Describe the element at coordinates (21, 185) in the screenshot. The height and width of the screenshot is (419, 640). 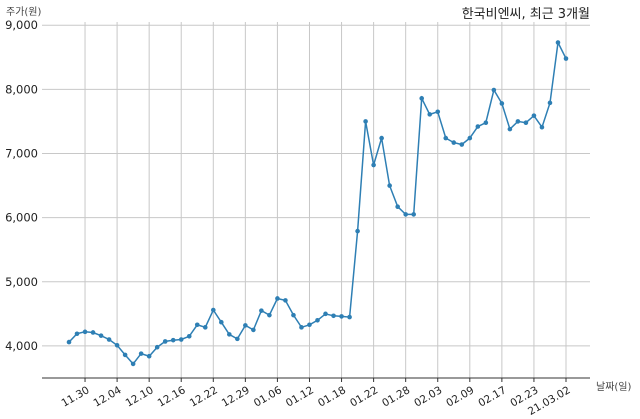
I see `y-tick-labels: 4,000 5,000 6,000 7,000 8,000 9,000` at that location.